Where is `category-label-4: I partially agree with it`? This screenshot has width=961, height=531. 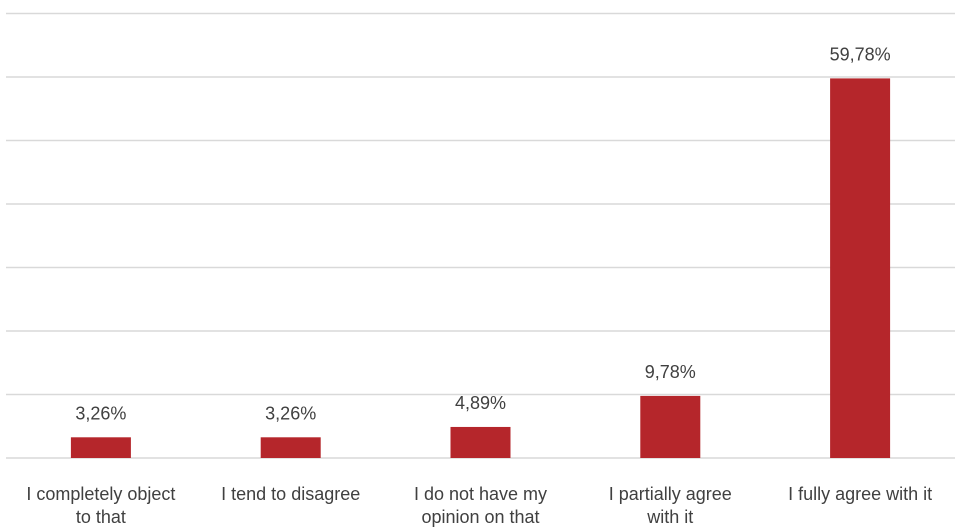
category-label-4: I partially agree with it is located at coordinates (670, 505).